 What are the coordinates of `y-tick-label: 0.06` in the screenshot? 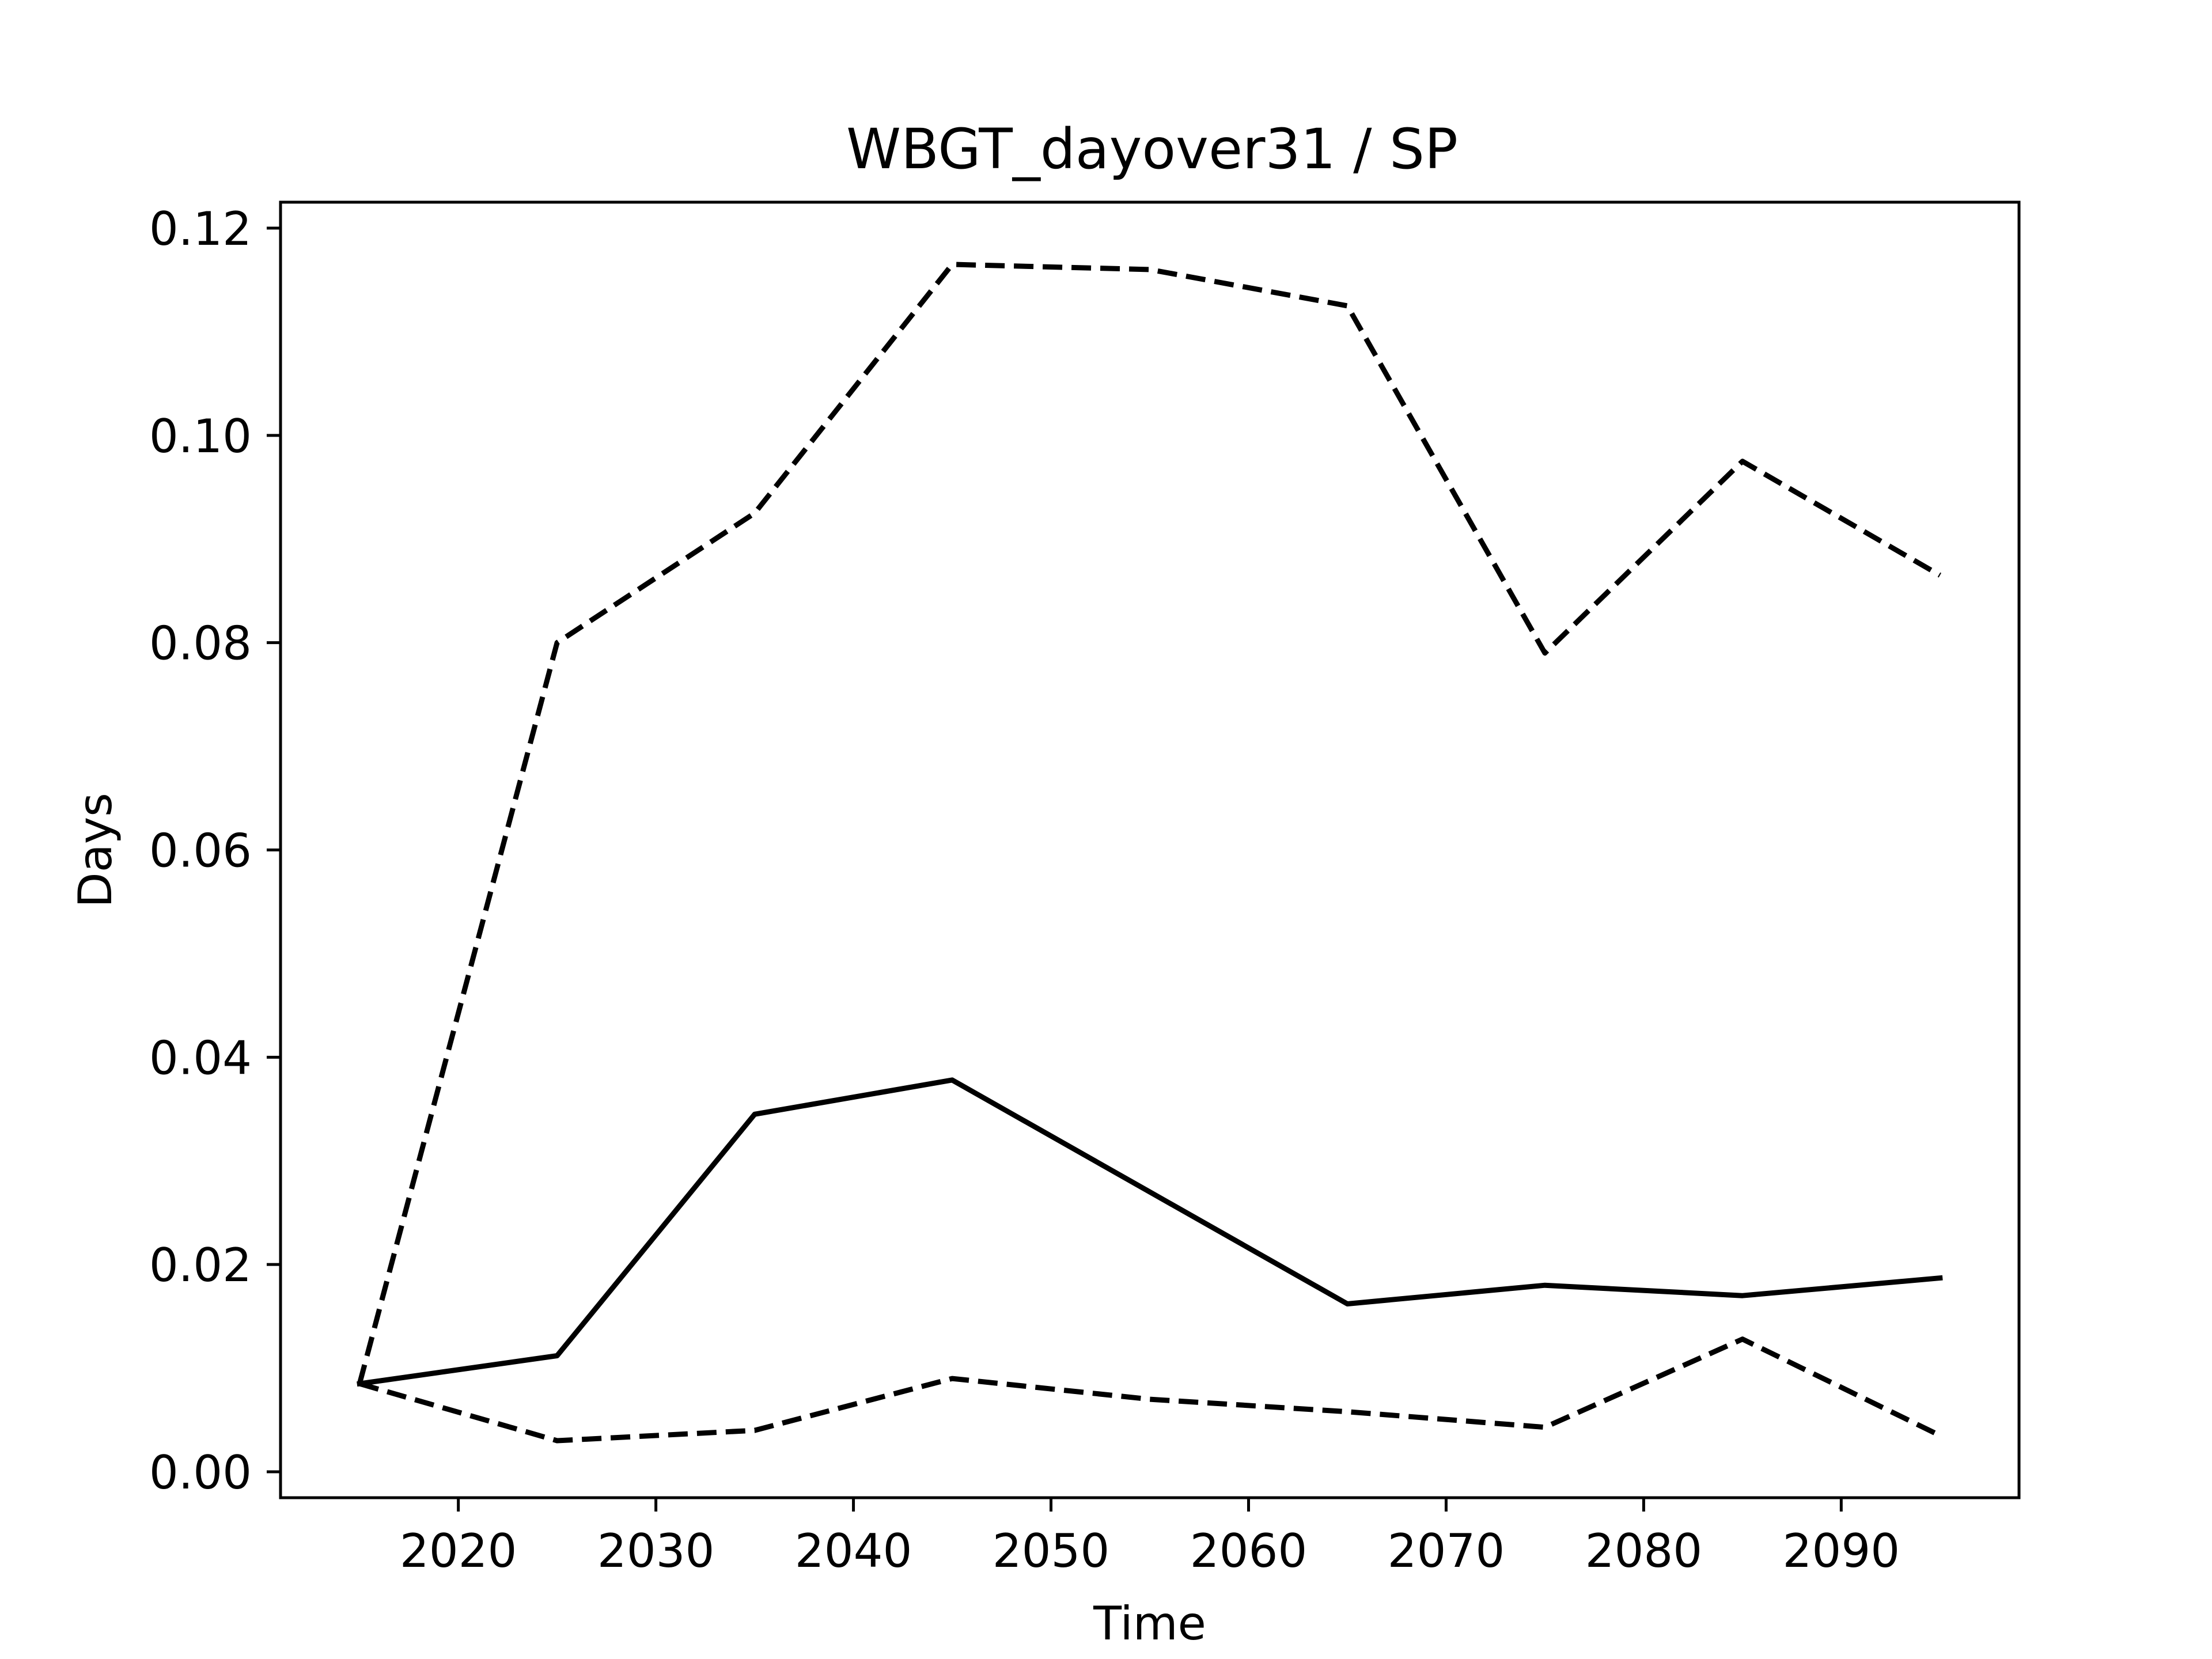 It's located at (200, 851).